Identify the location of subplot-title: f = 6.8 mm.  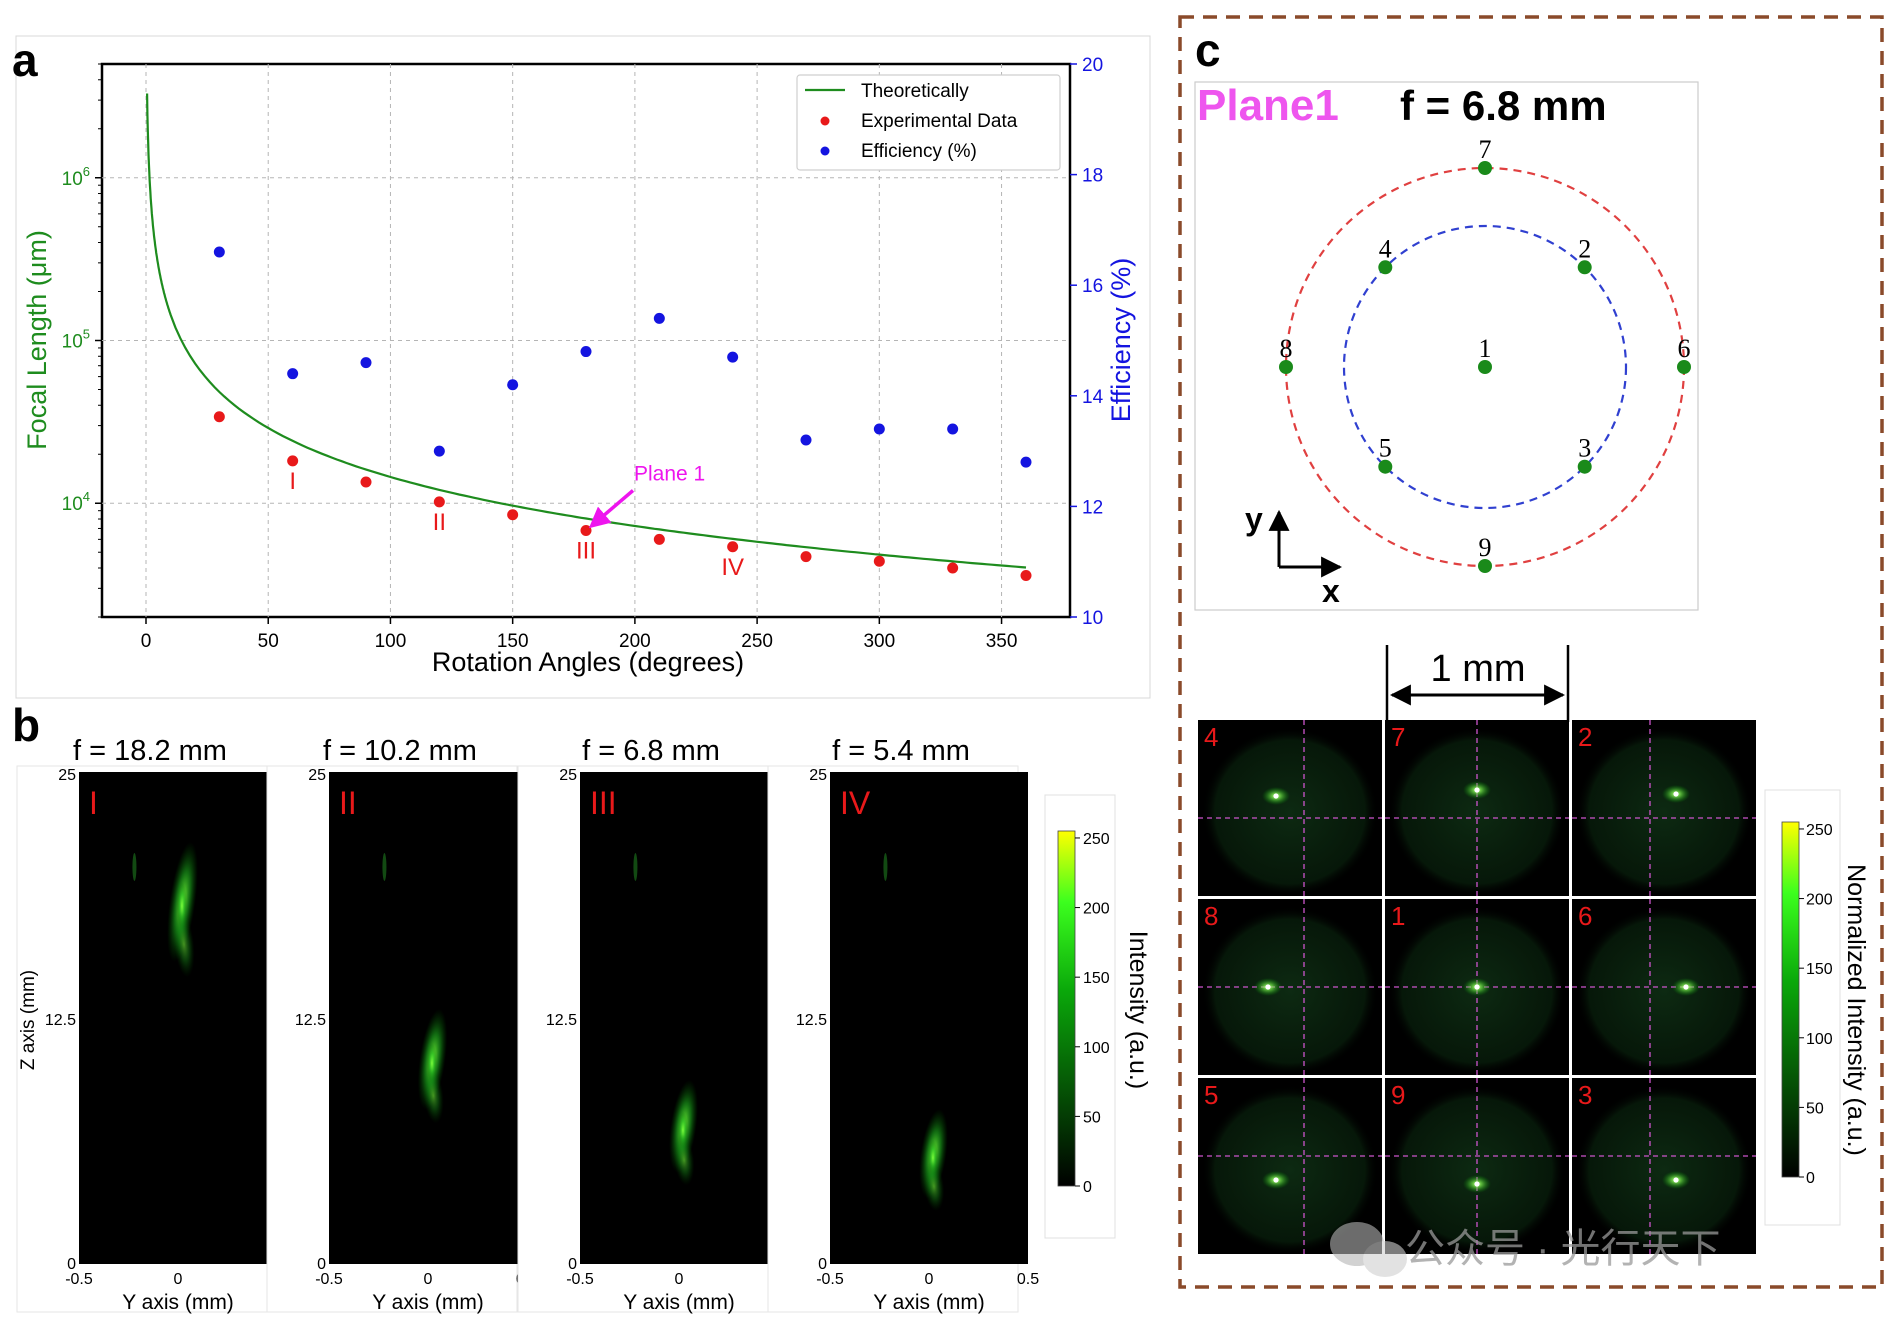
(651, 751).